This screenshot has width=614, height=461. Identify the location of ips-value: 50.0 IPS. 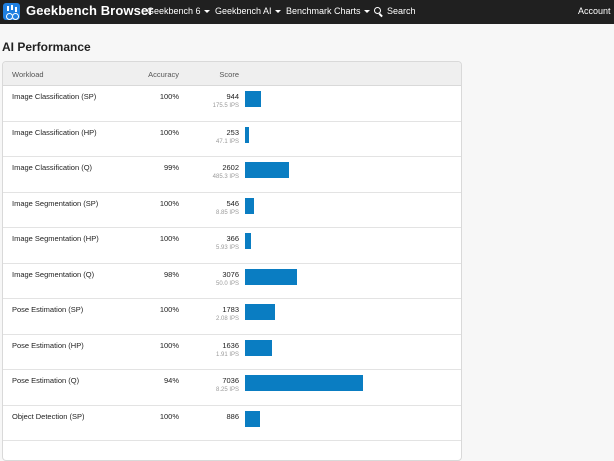
(214, 284).